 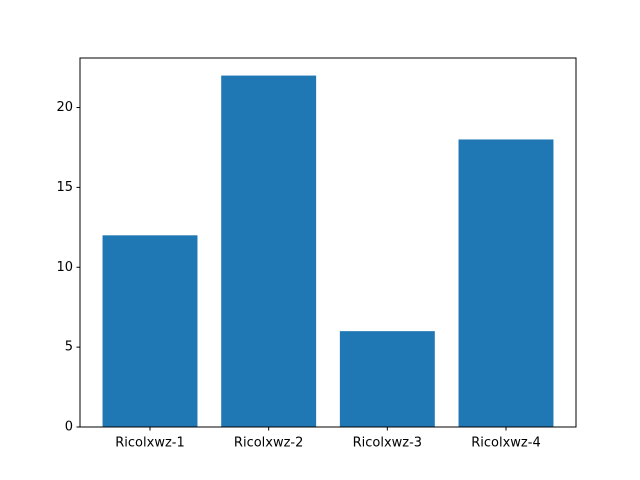 I want to click on x-tick-label: Ricolxwz-3, so click(x=387, y=443).